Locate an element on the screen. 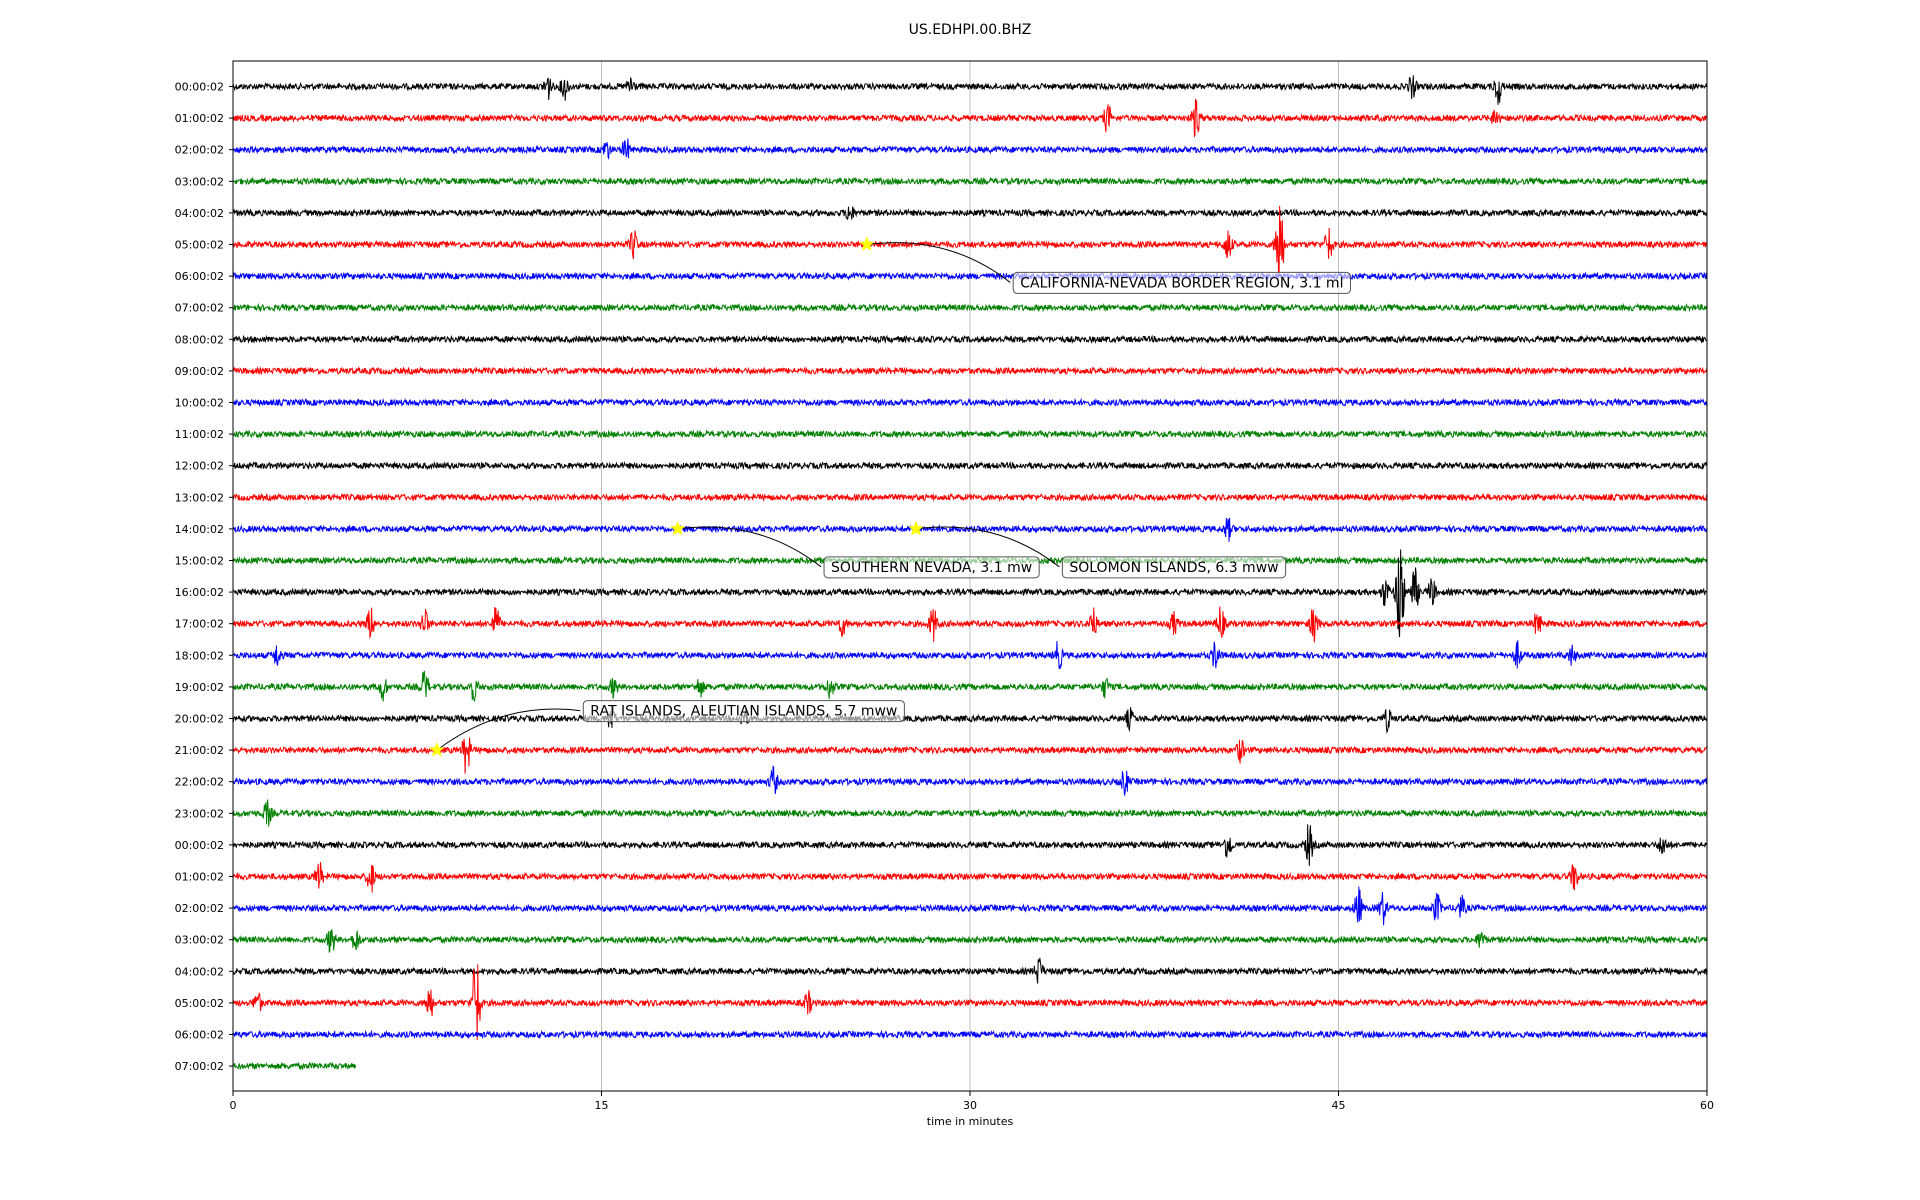 This screenshot has height=1200, width=1920. x-tick-label: 0 is located at coordinates (233, 1105).